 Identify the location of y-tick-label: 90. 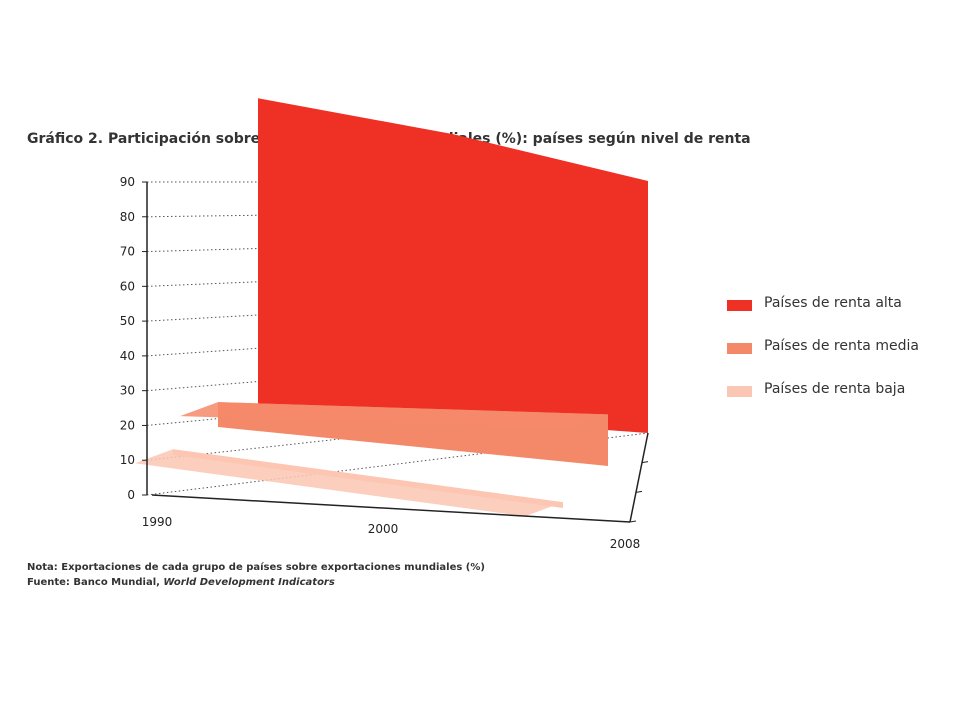
(127, 182).